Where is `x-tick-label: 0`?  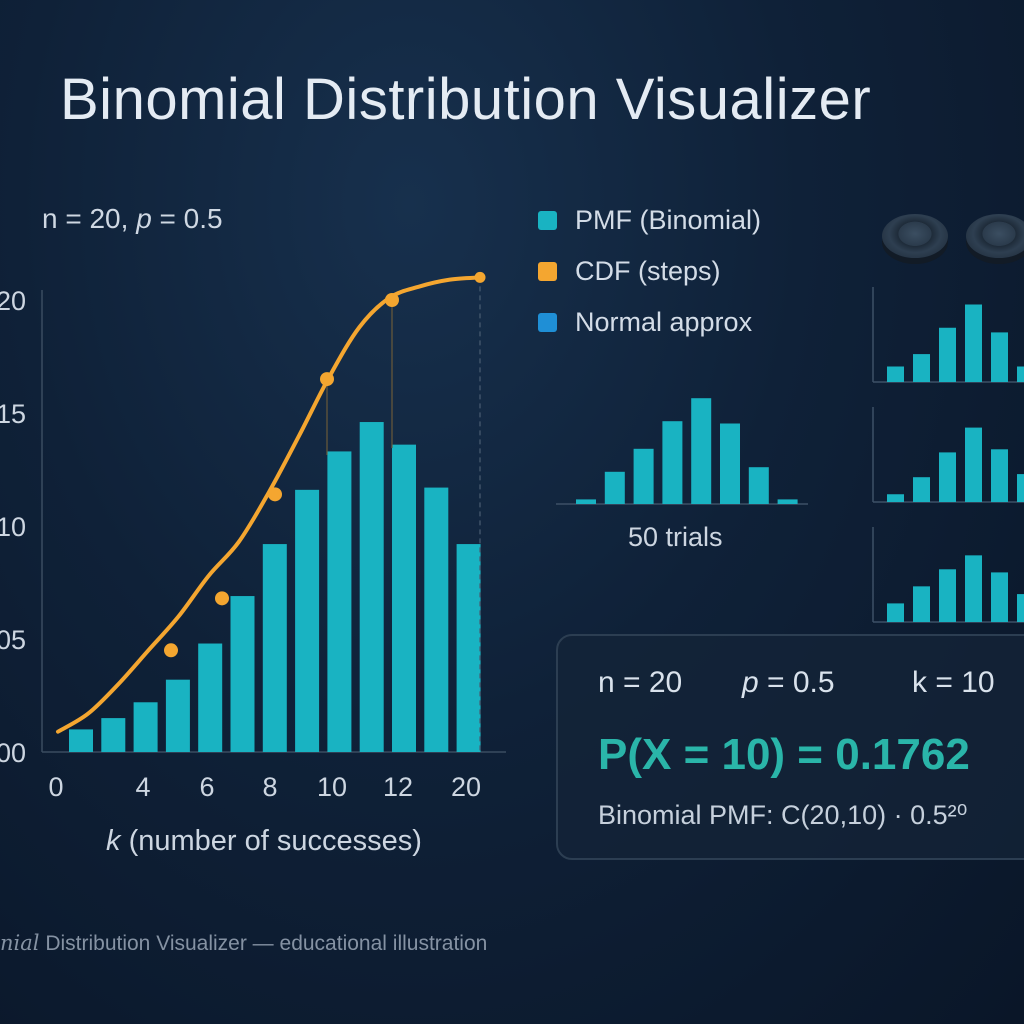 x-tick-label: 0 is located at coordinates (55, 787).